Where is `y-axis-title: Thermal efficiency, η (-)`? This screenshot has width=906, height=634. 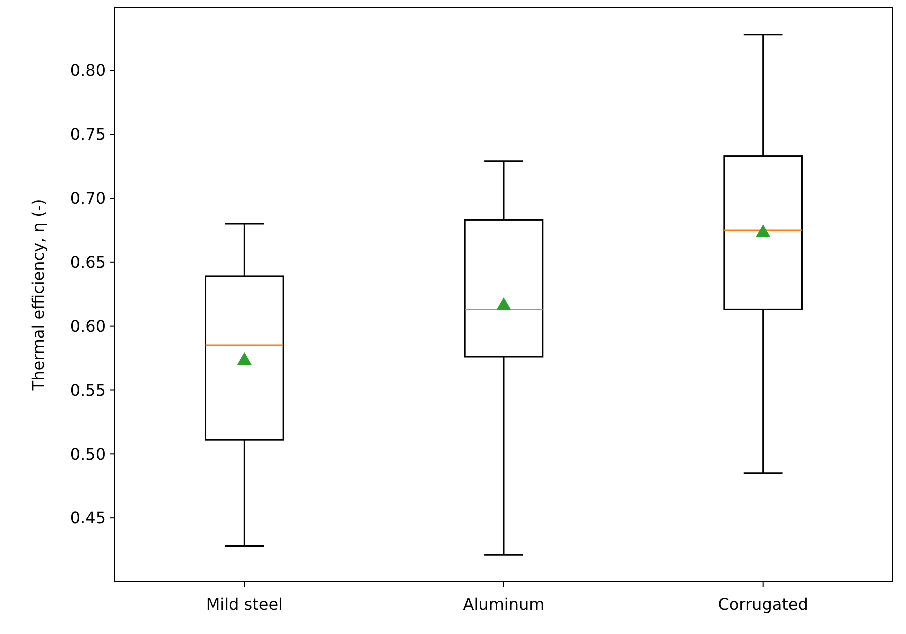
y-axis-title: Thermal efficiency, η (-) is located at coordinates (38, 295).